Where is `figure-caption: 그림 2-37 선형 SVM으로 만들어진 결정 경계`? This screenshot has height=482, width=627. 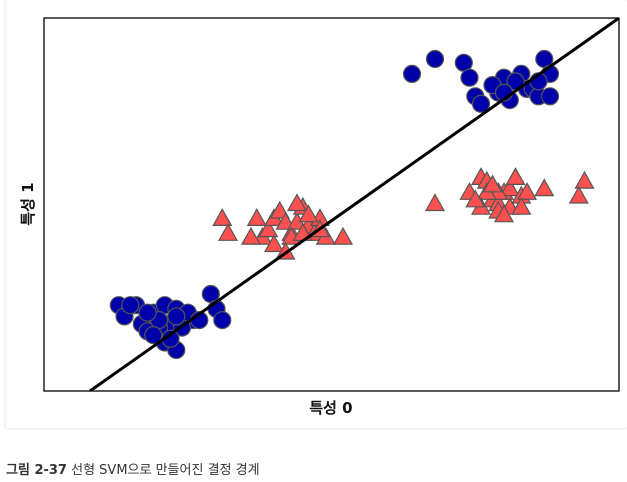
figure-caption: 그림 2-37 선형 SVM으로 만들어진 결정 경계 is located at coordinates (133, 468).